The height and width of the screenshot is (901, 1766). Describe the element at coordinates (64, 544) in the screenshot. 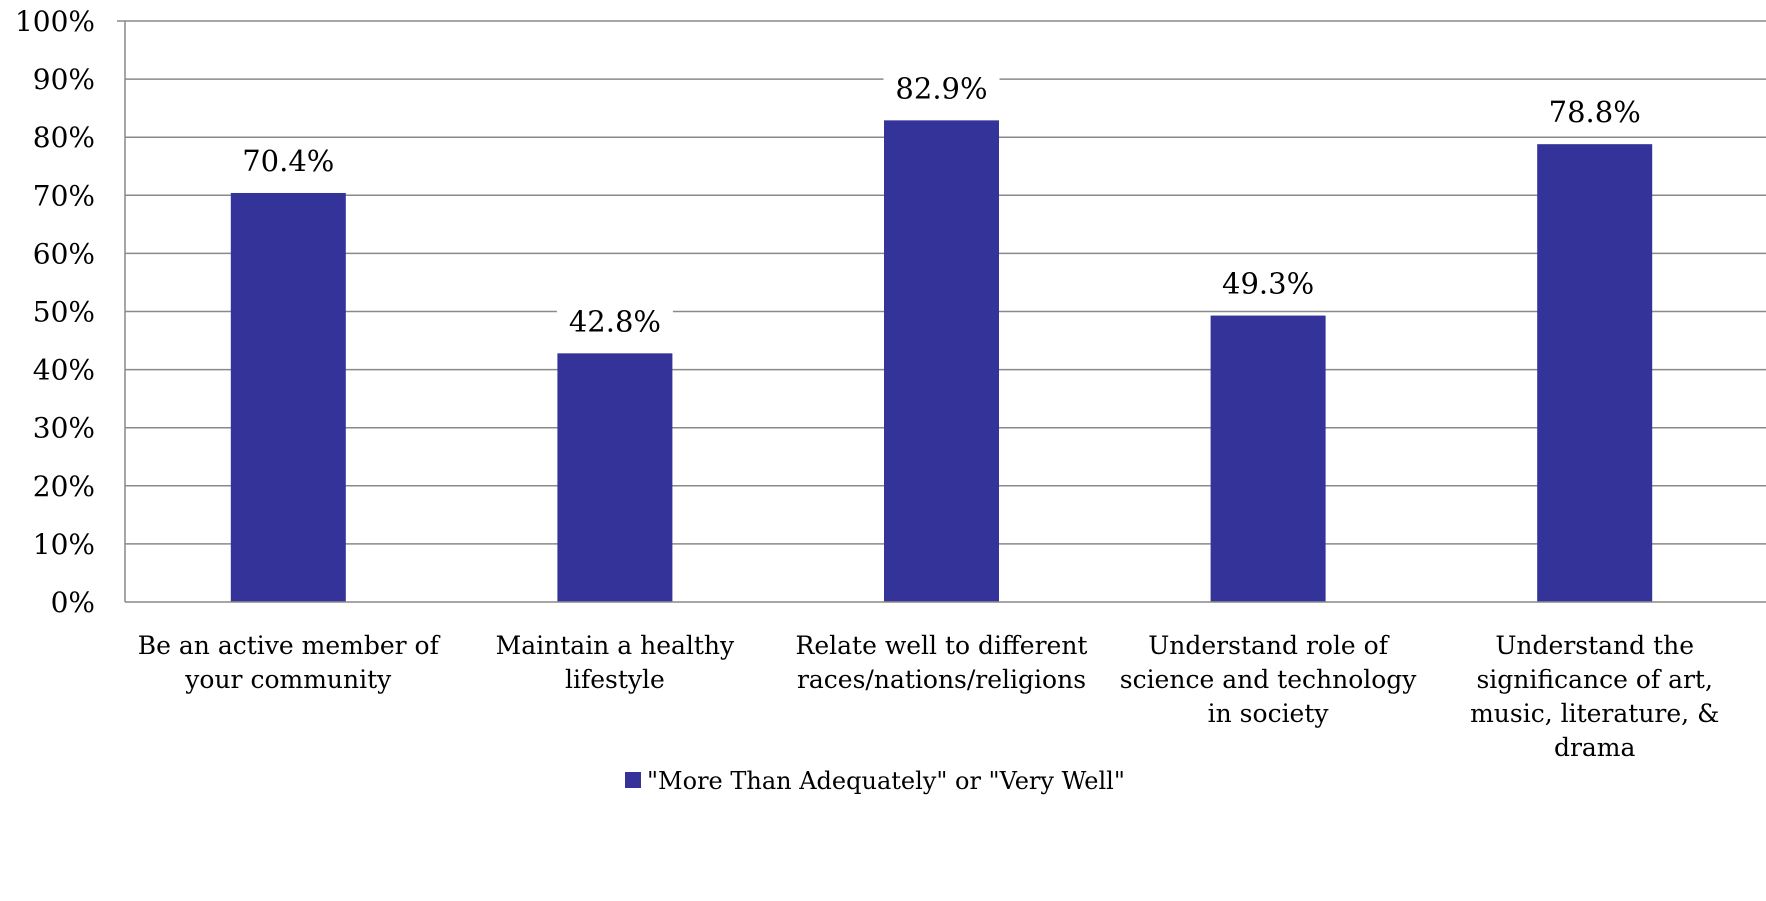

I see `y-tick-label: 10%` at that location.